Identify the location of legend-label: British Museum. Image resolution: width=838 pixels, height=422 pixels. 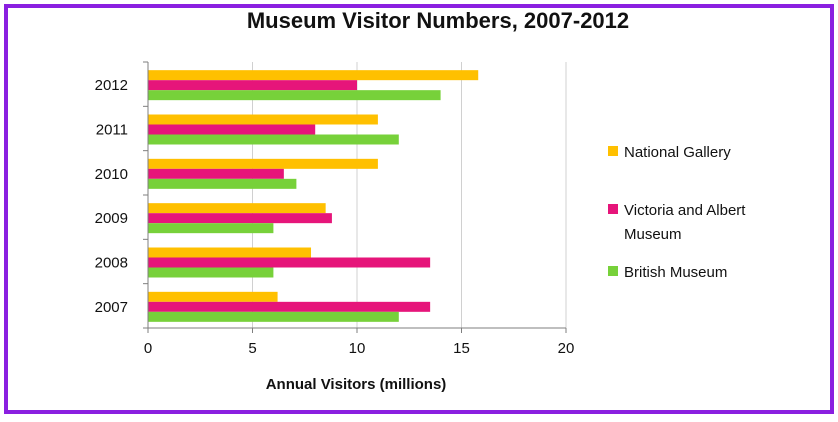
(675, 272).